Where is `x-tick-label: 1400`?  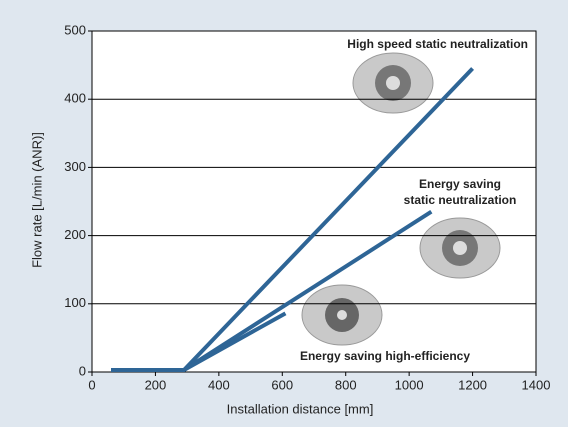
x-tick-label: 1400 is located at coordinates (536, 384).